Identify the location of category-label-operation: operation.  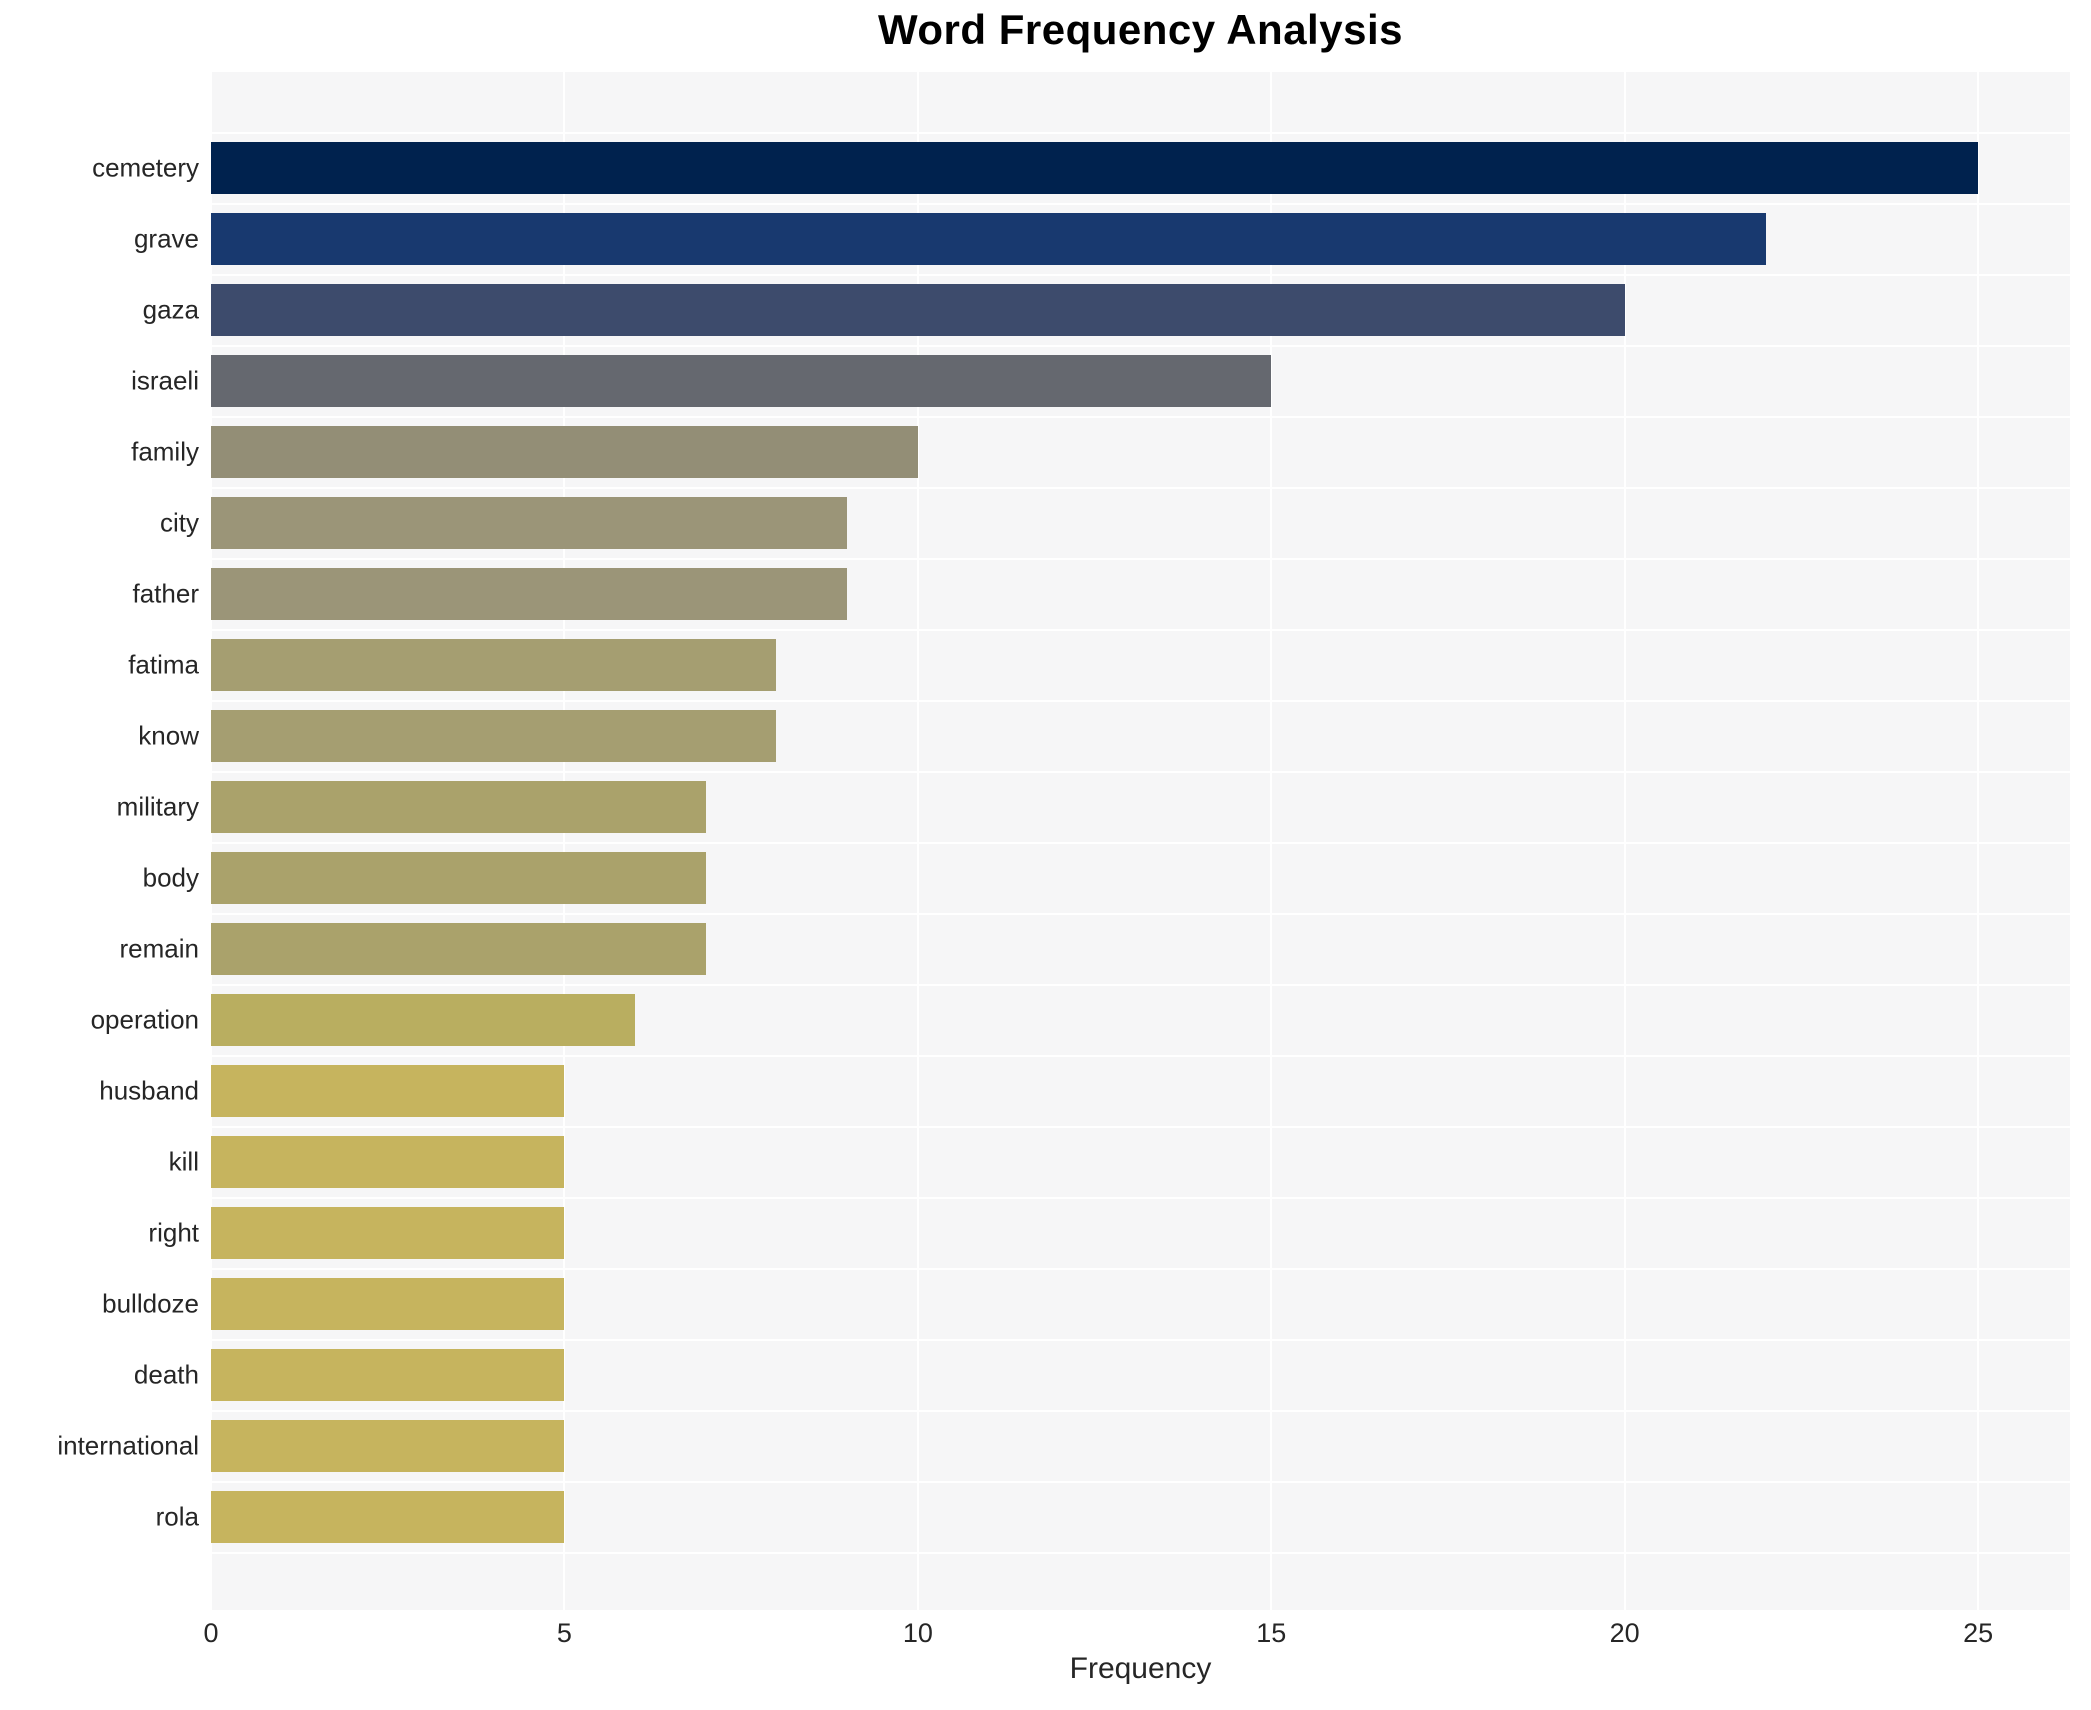
(144, 1019).